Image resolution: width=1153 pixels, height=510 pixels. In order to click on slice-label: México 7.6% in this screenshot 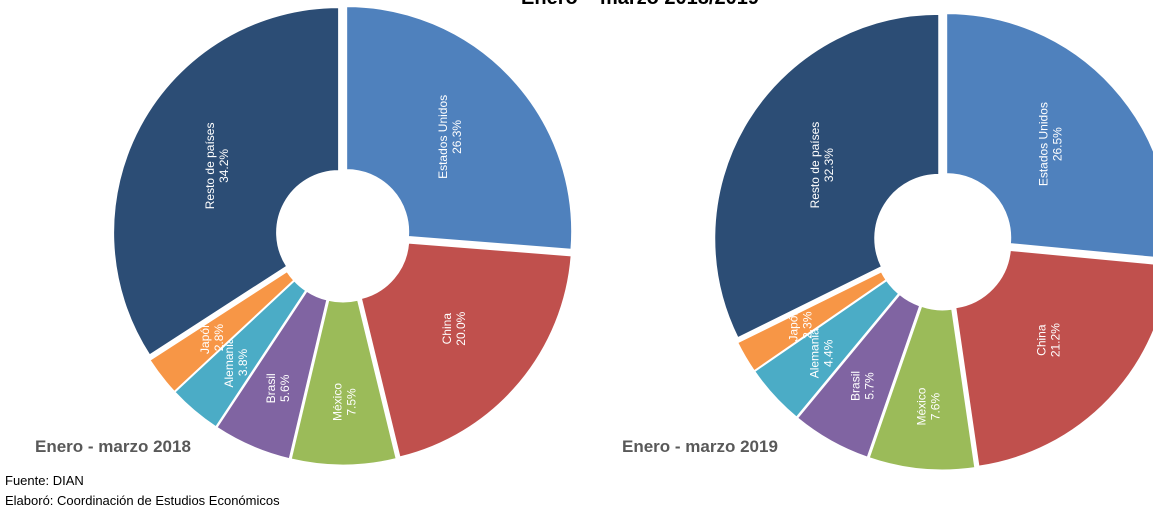, I will do `click(928, 406)`.